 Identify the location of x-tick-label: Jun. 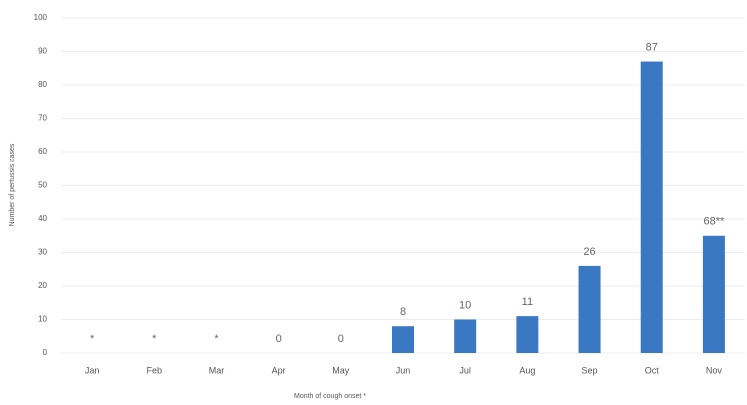
(403, 370).